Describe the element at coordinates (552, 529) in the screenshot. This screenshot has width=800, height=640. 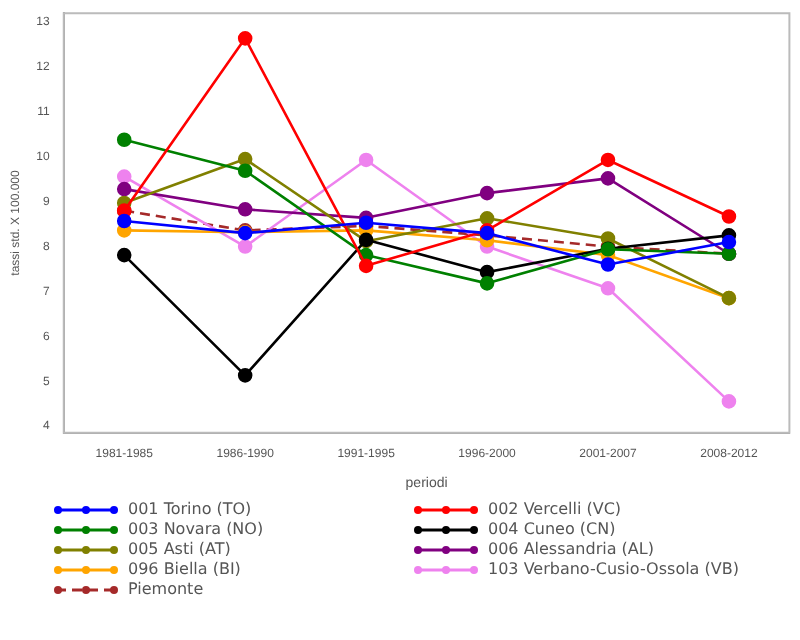
I see `legend-label: 004 Cuneo (CN)` at that location.